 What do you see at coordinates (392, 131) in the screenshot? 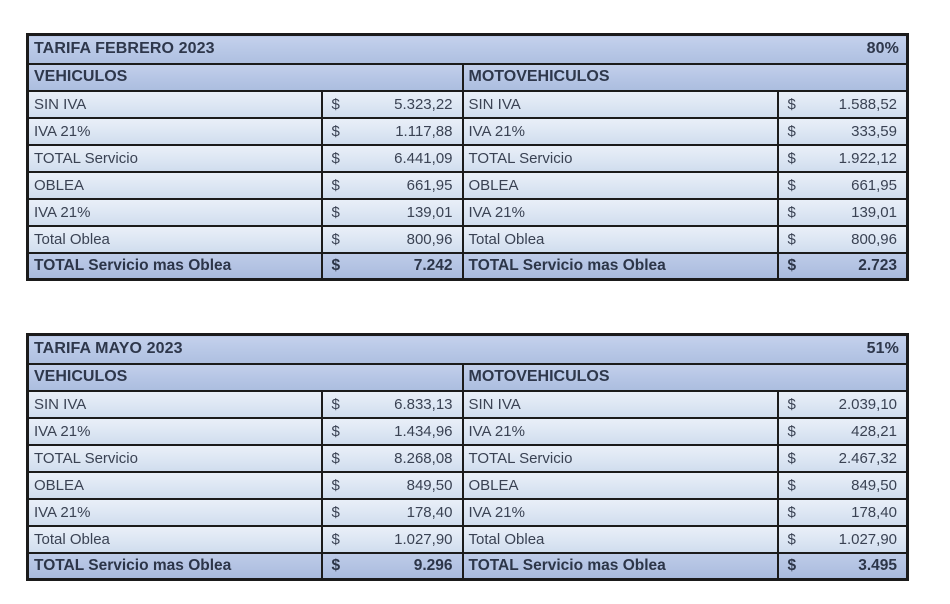
I see `row-value-cell: $ 1.117,88` at bounding box center [392, 131].